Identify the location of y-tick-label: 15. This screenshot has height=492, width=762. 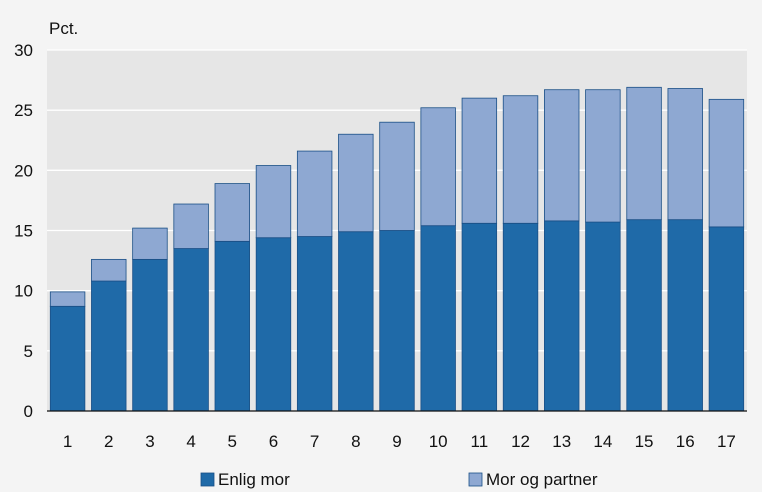
(23, 231).